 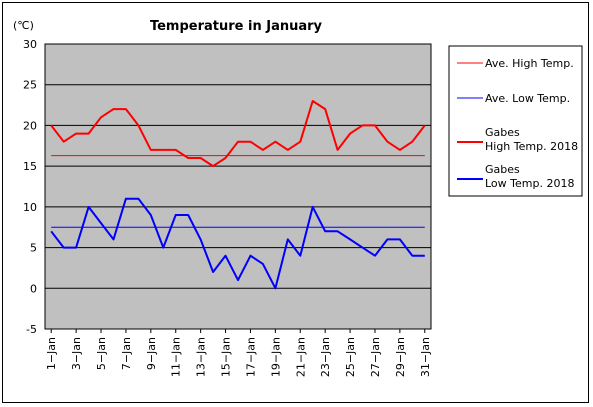 I want to click on x-tick-label: 31−Jan, so click(x=425, y=357).